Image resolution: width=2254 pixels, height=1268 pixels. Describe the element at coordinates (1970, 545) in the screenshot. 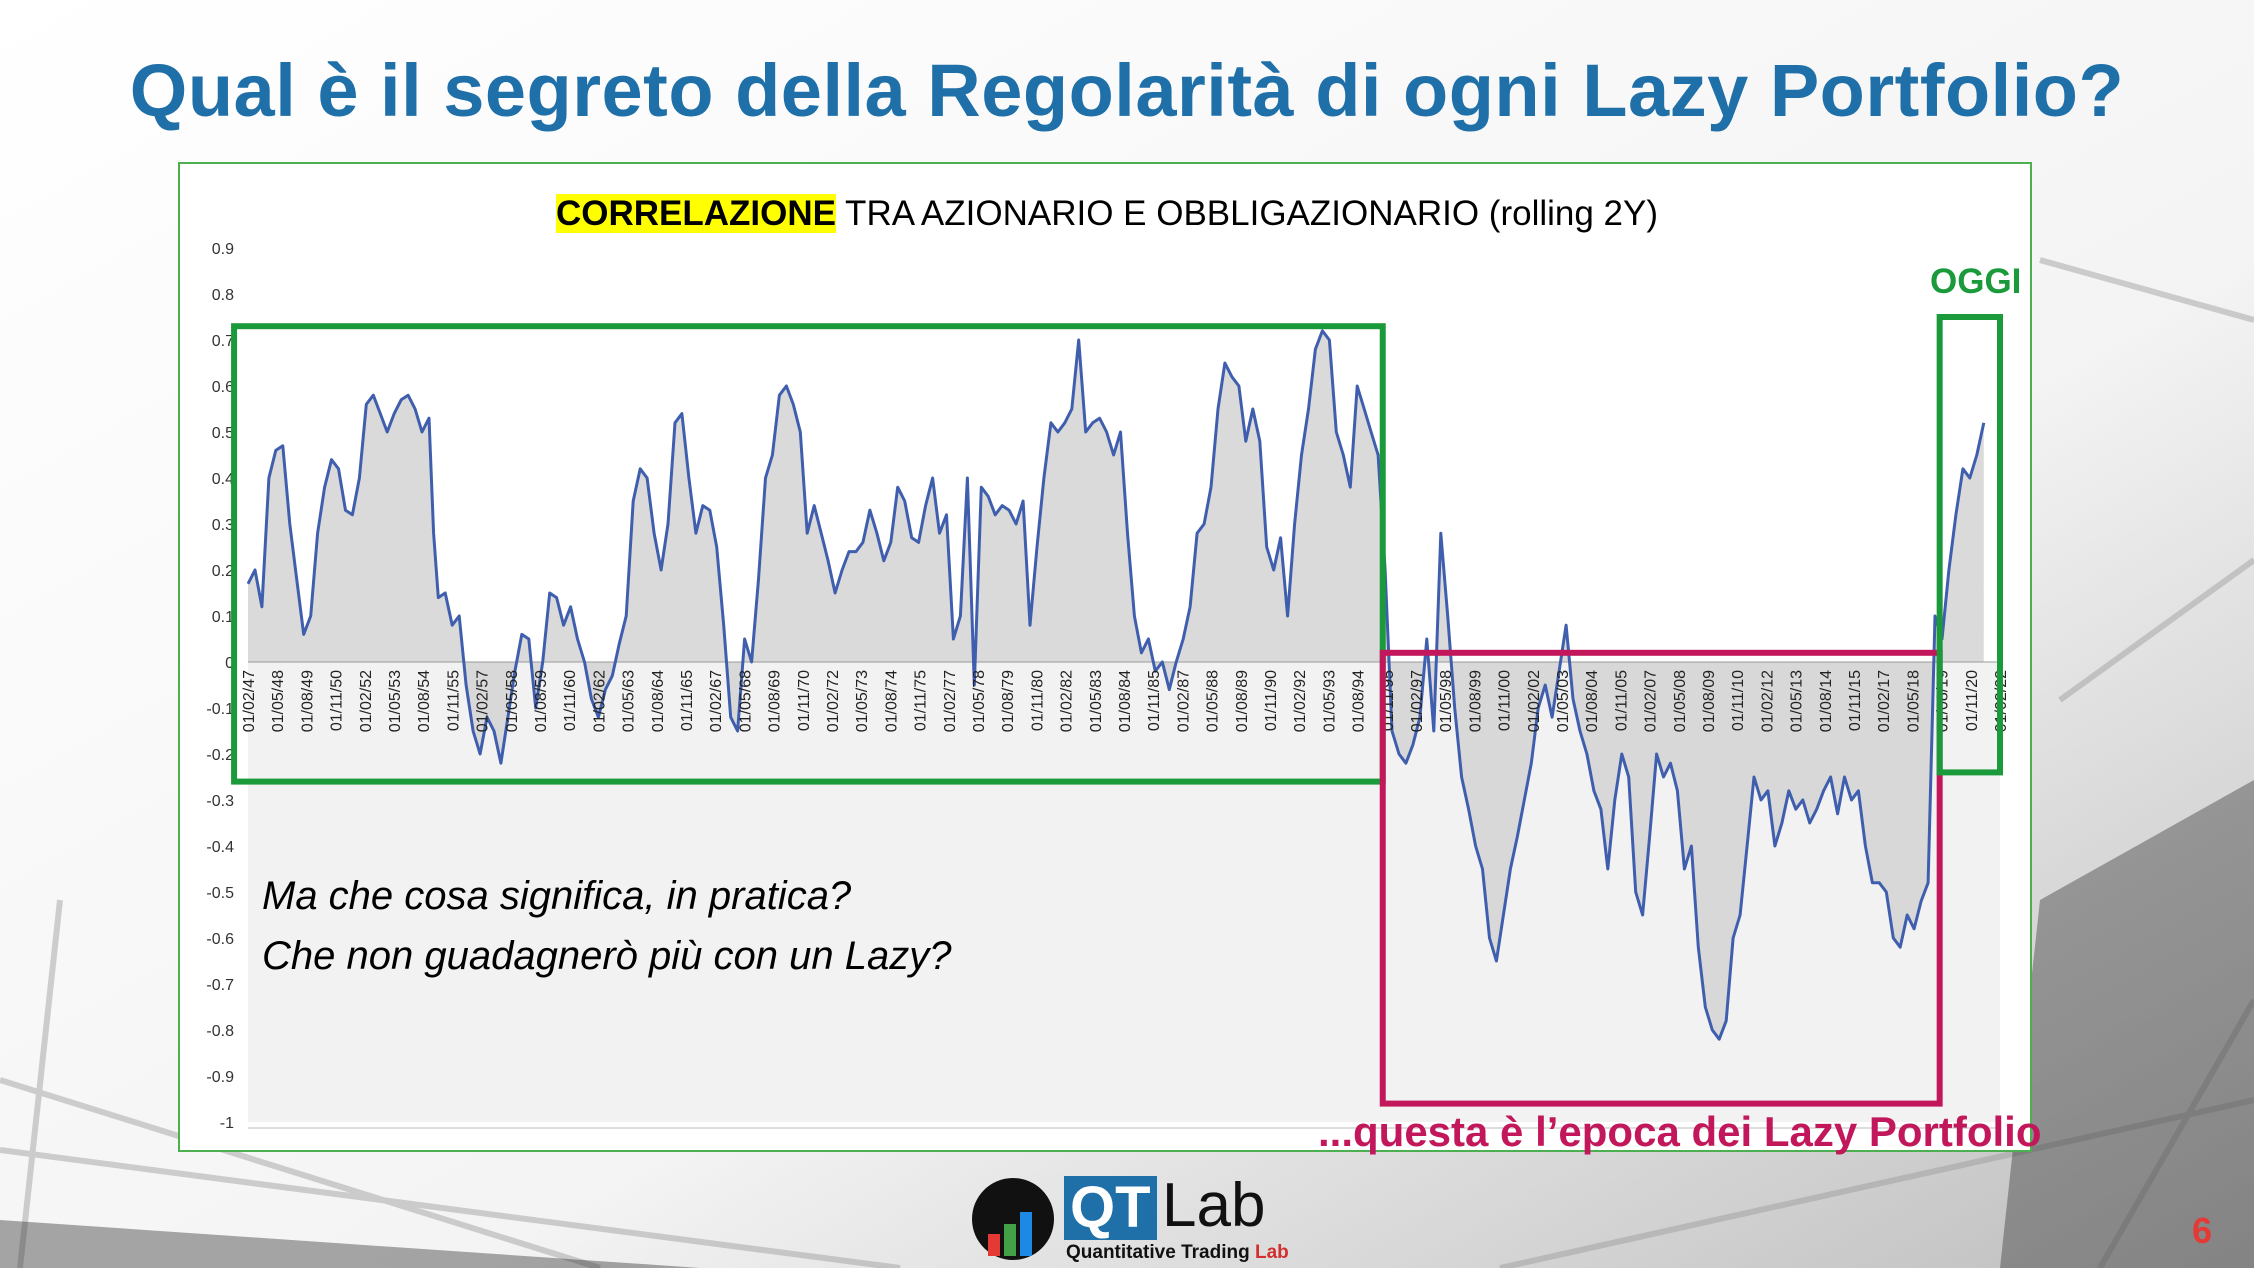

I see `box-oggi` at that location.